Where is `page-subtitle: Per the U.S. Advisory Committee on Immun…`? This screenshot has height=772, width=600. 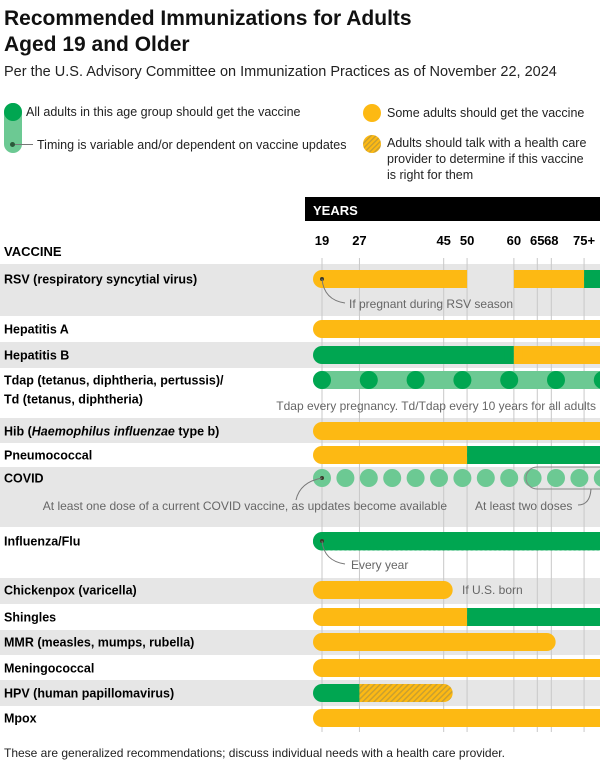 page-subtitle: Per the U.S. Advisory Committee on Immun… is located at coordinates (280, 72).